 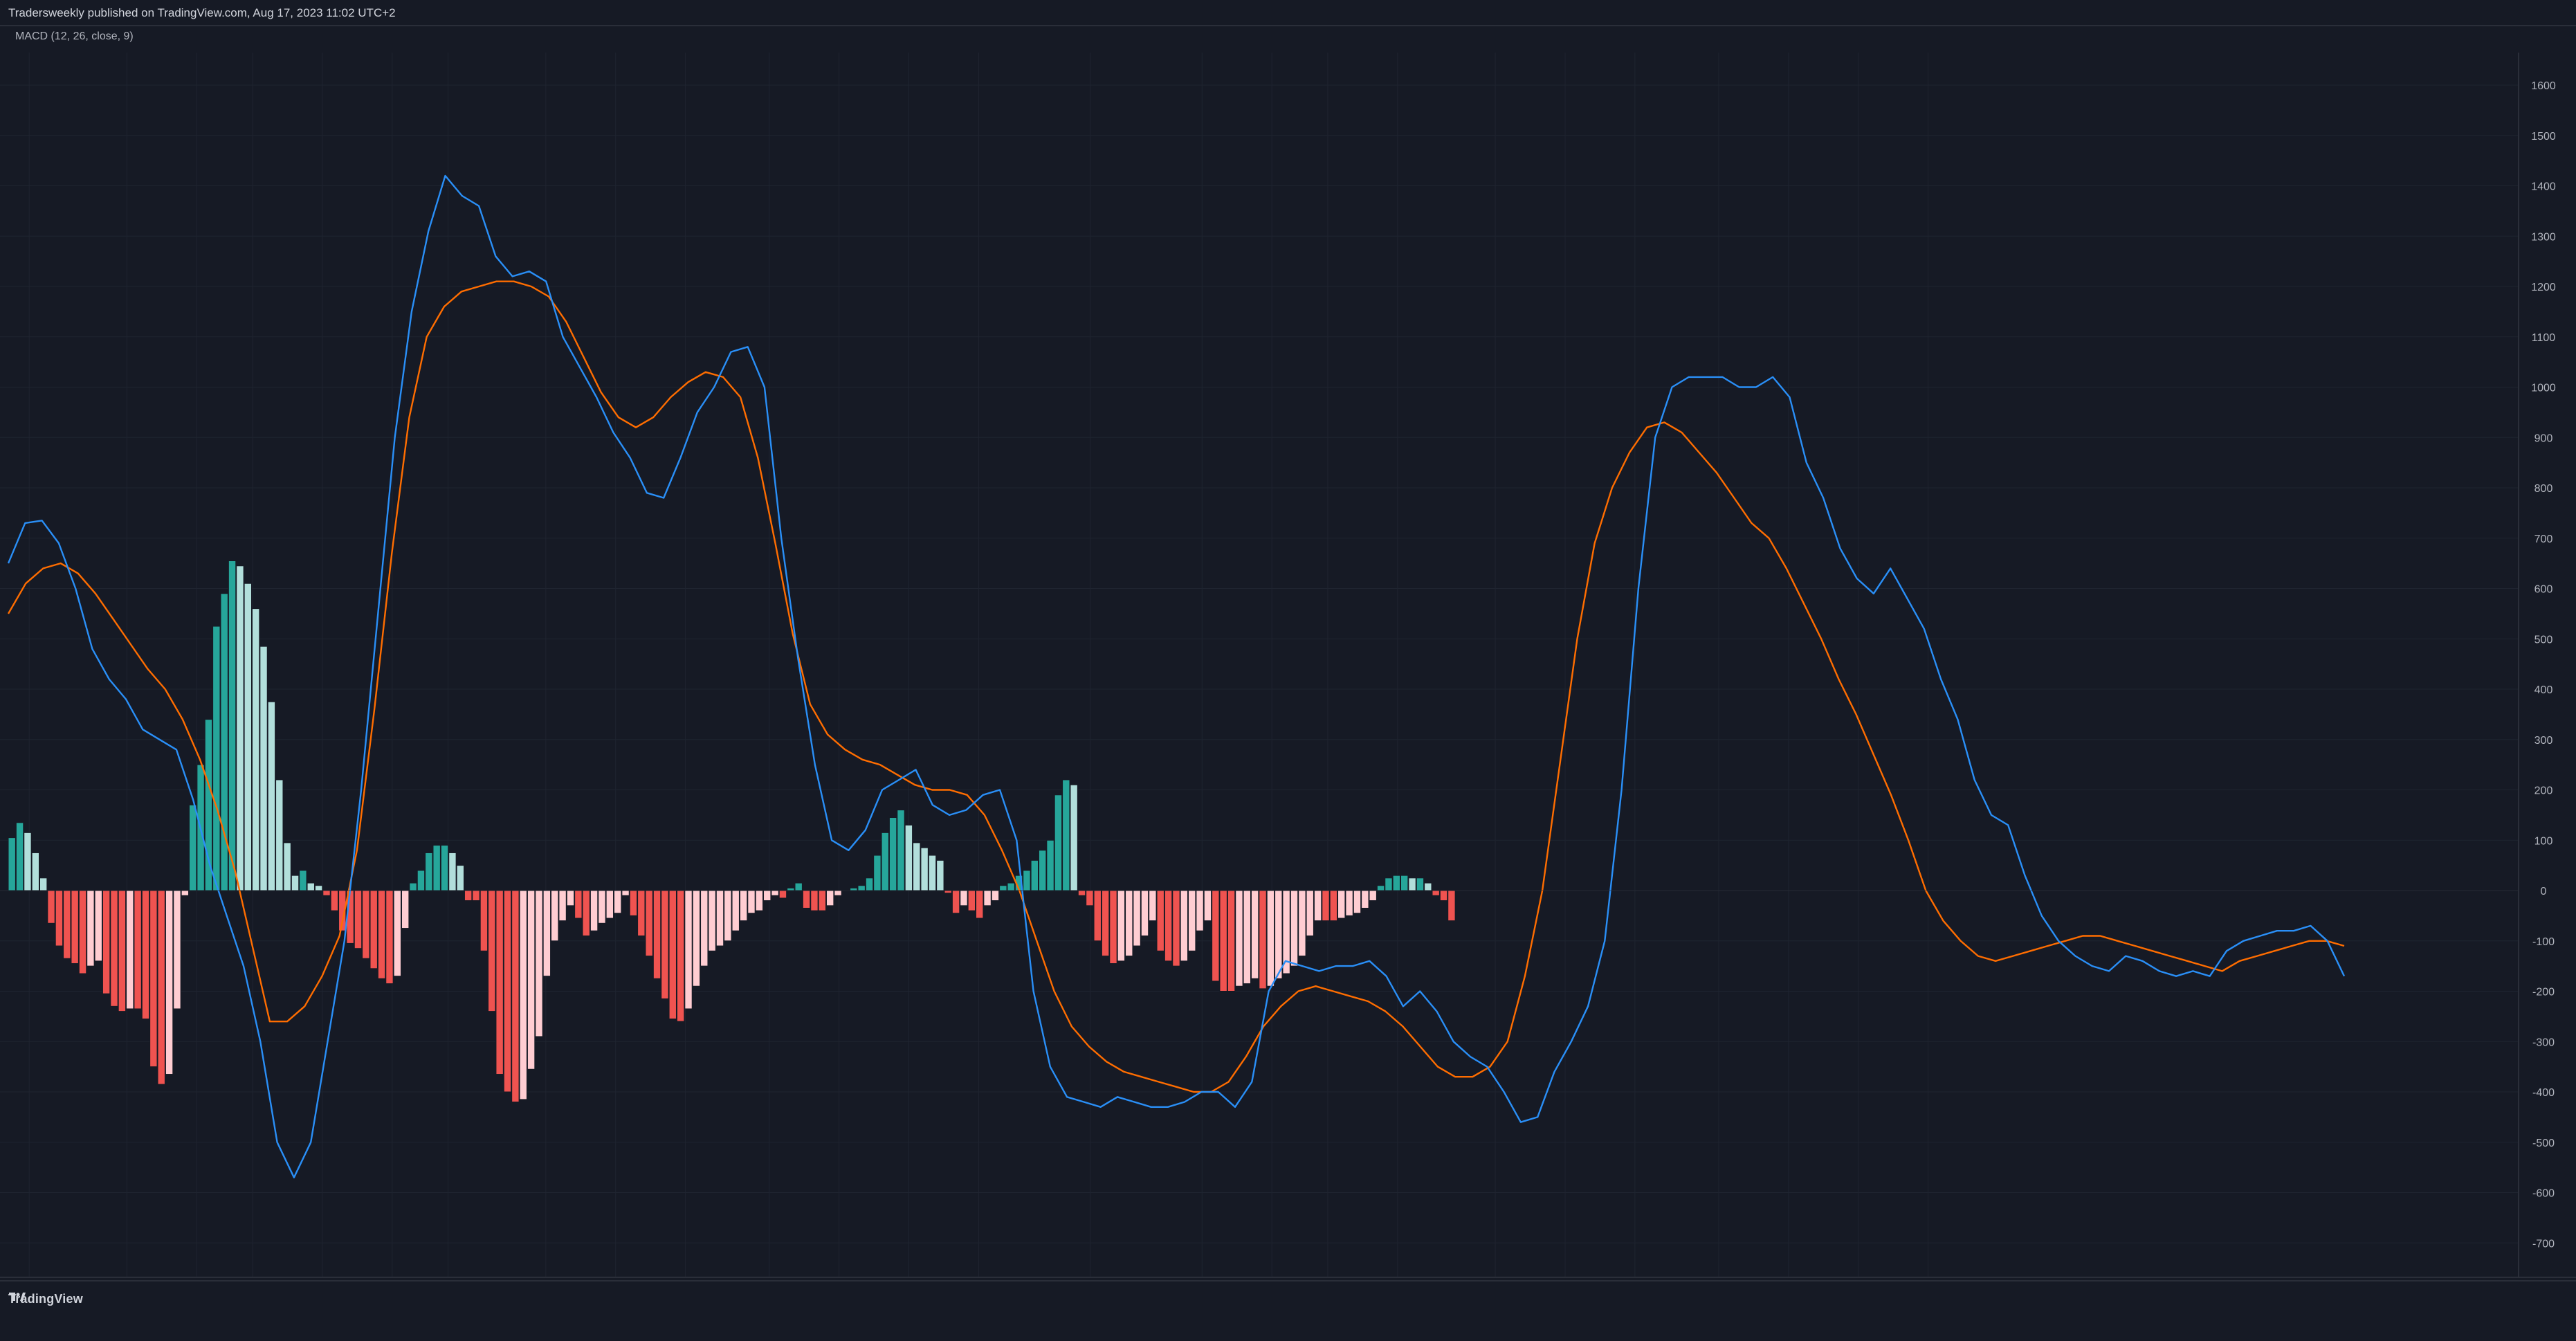 I want to click on y-tick-label: 400, so click(x=2544, y=690).